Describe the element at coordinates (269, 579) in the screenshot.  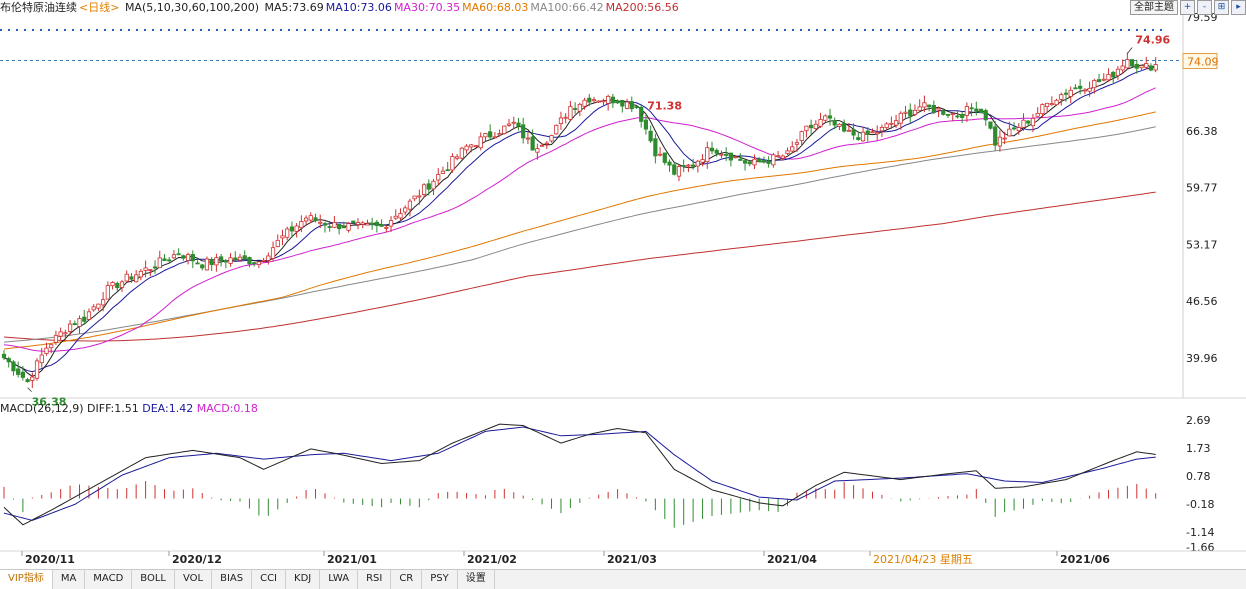
I see `tab-6: CCI` at that location.